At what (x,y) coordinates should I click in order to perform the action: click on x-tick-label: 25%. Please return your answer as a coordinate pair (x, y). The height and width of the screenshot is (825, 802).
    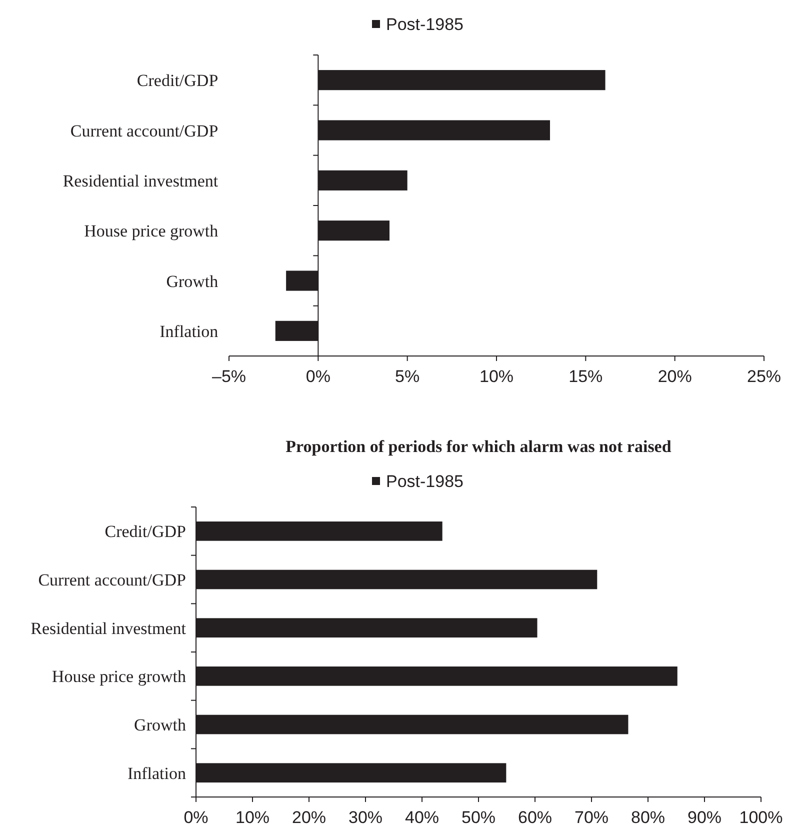
    Looking at the image, I should click on (764, 376).